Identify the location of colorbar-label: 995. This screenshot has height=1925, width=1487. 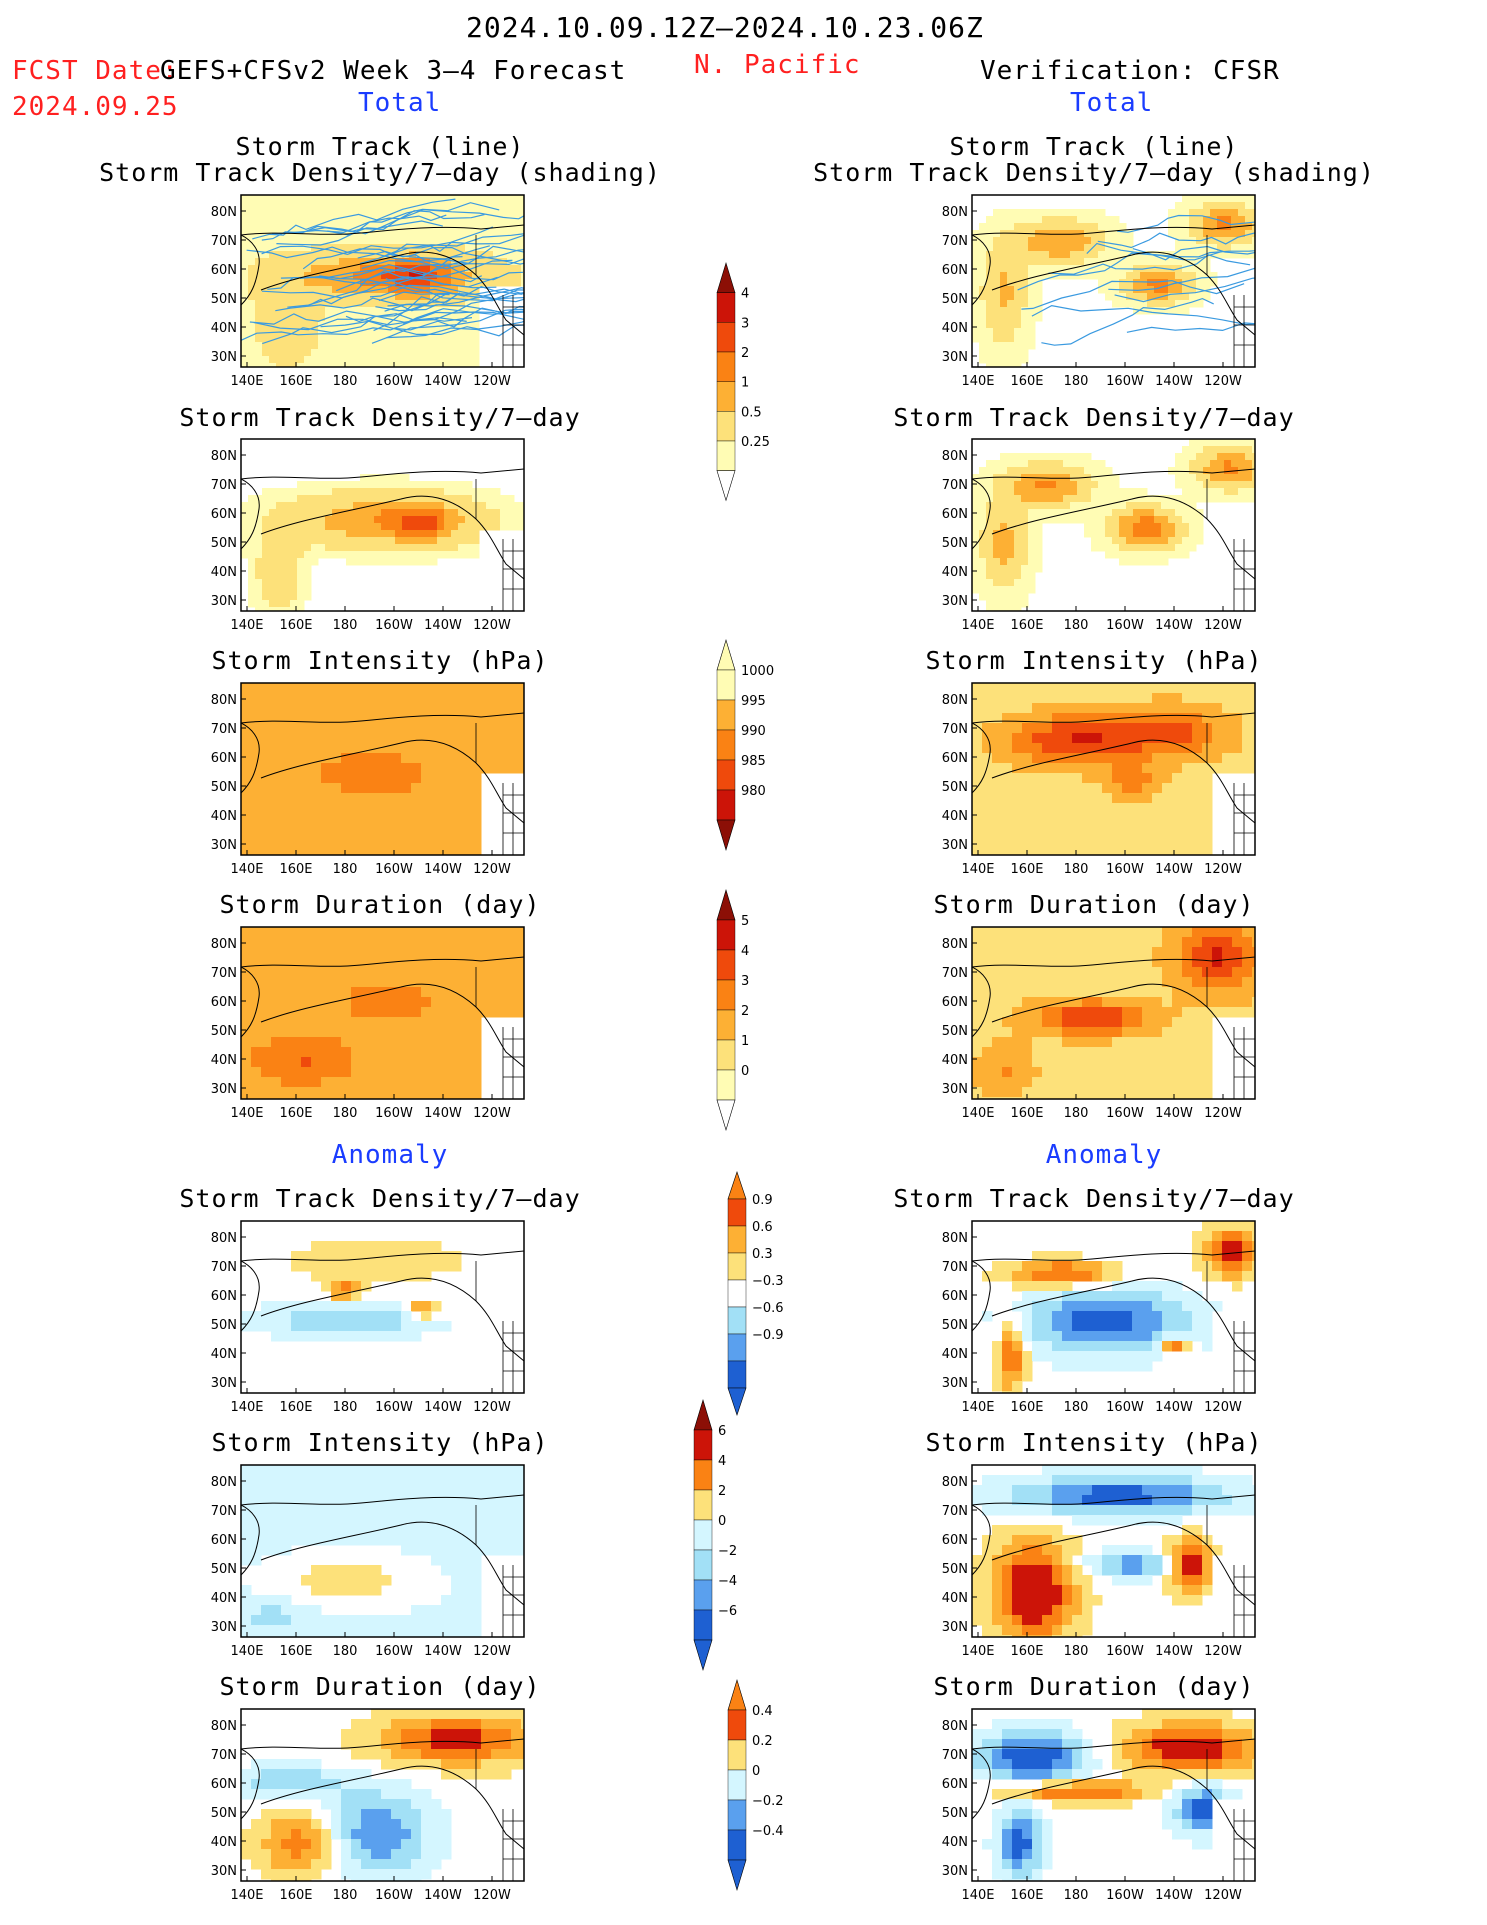
(753, 701).